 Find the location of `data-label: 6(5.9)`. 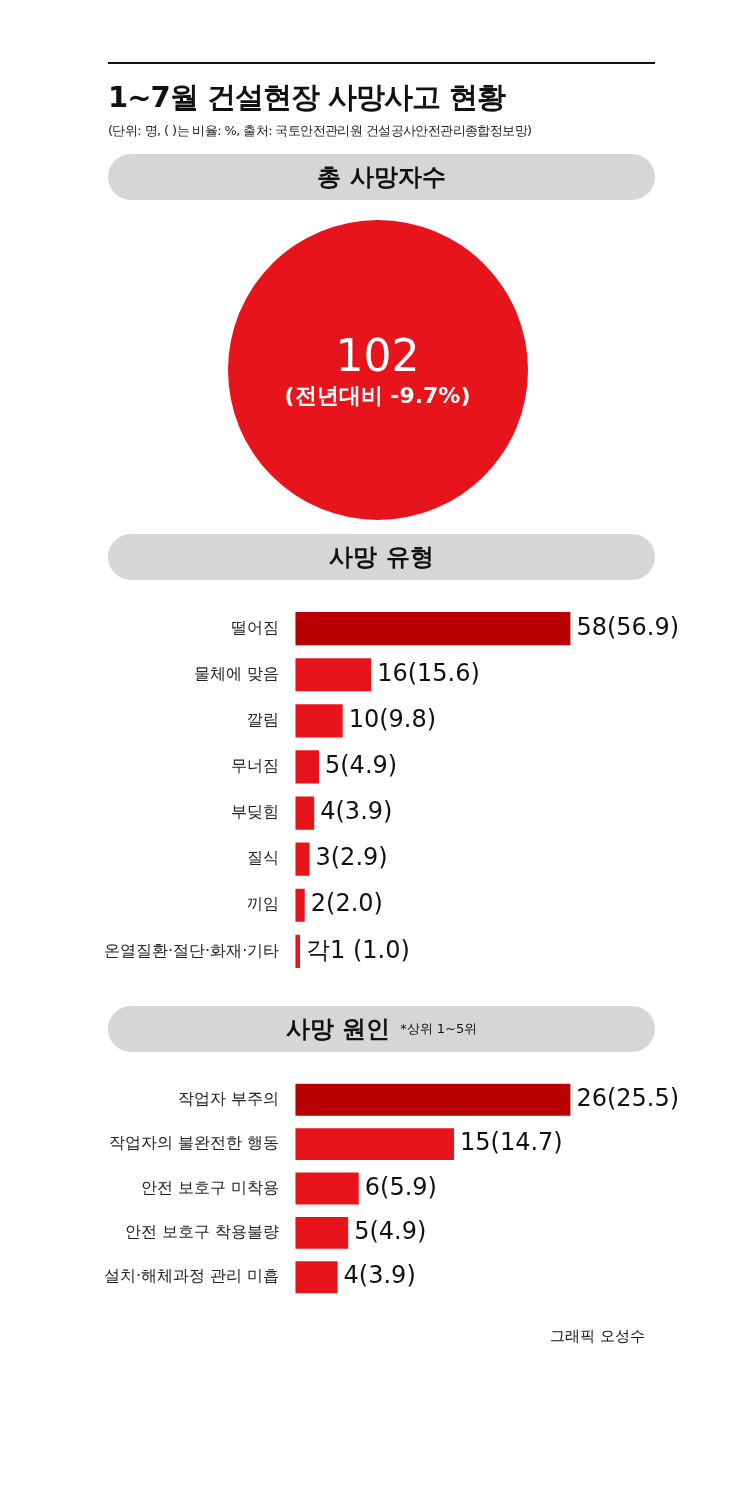

data-label: 6(5.9) is located at coordinates (400, 1186).